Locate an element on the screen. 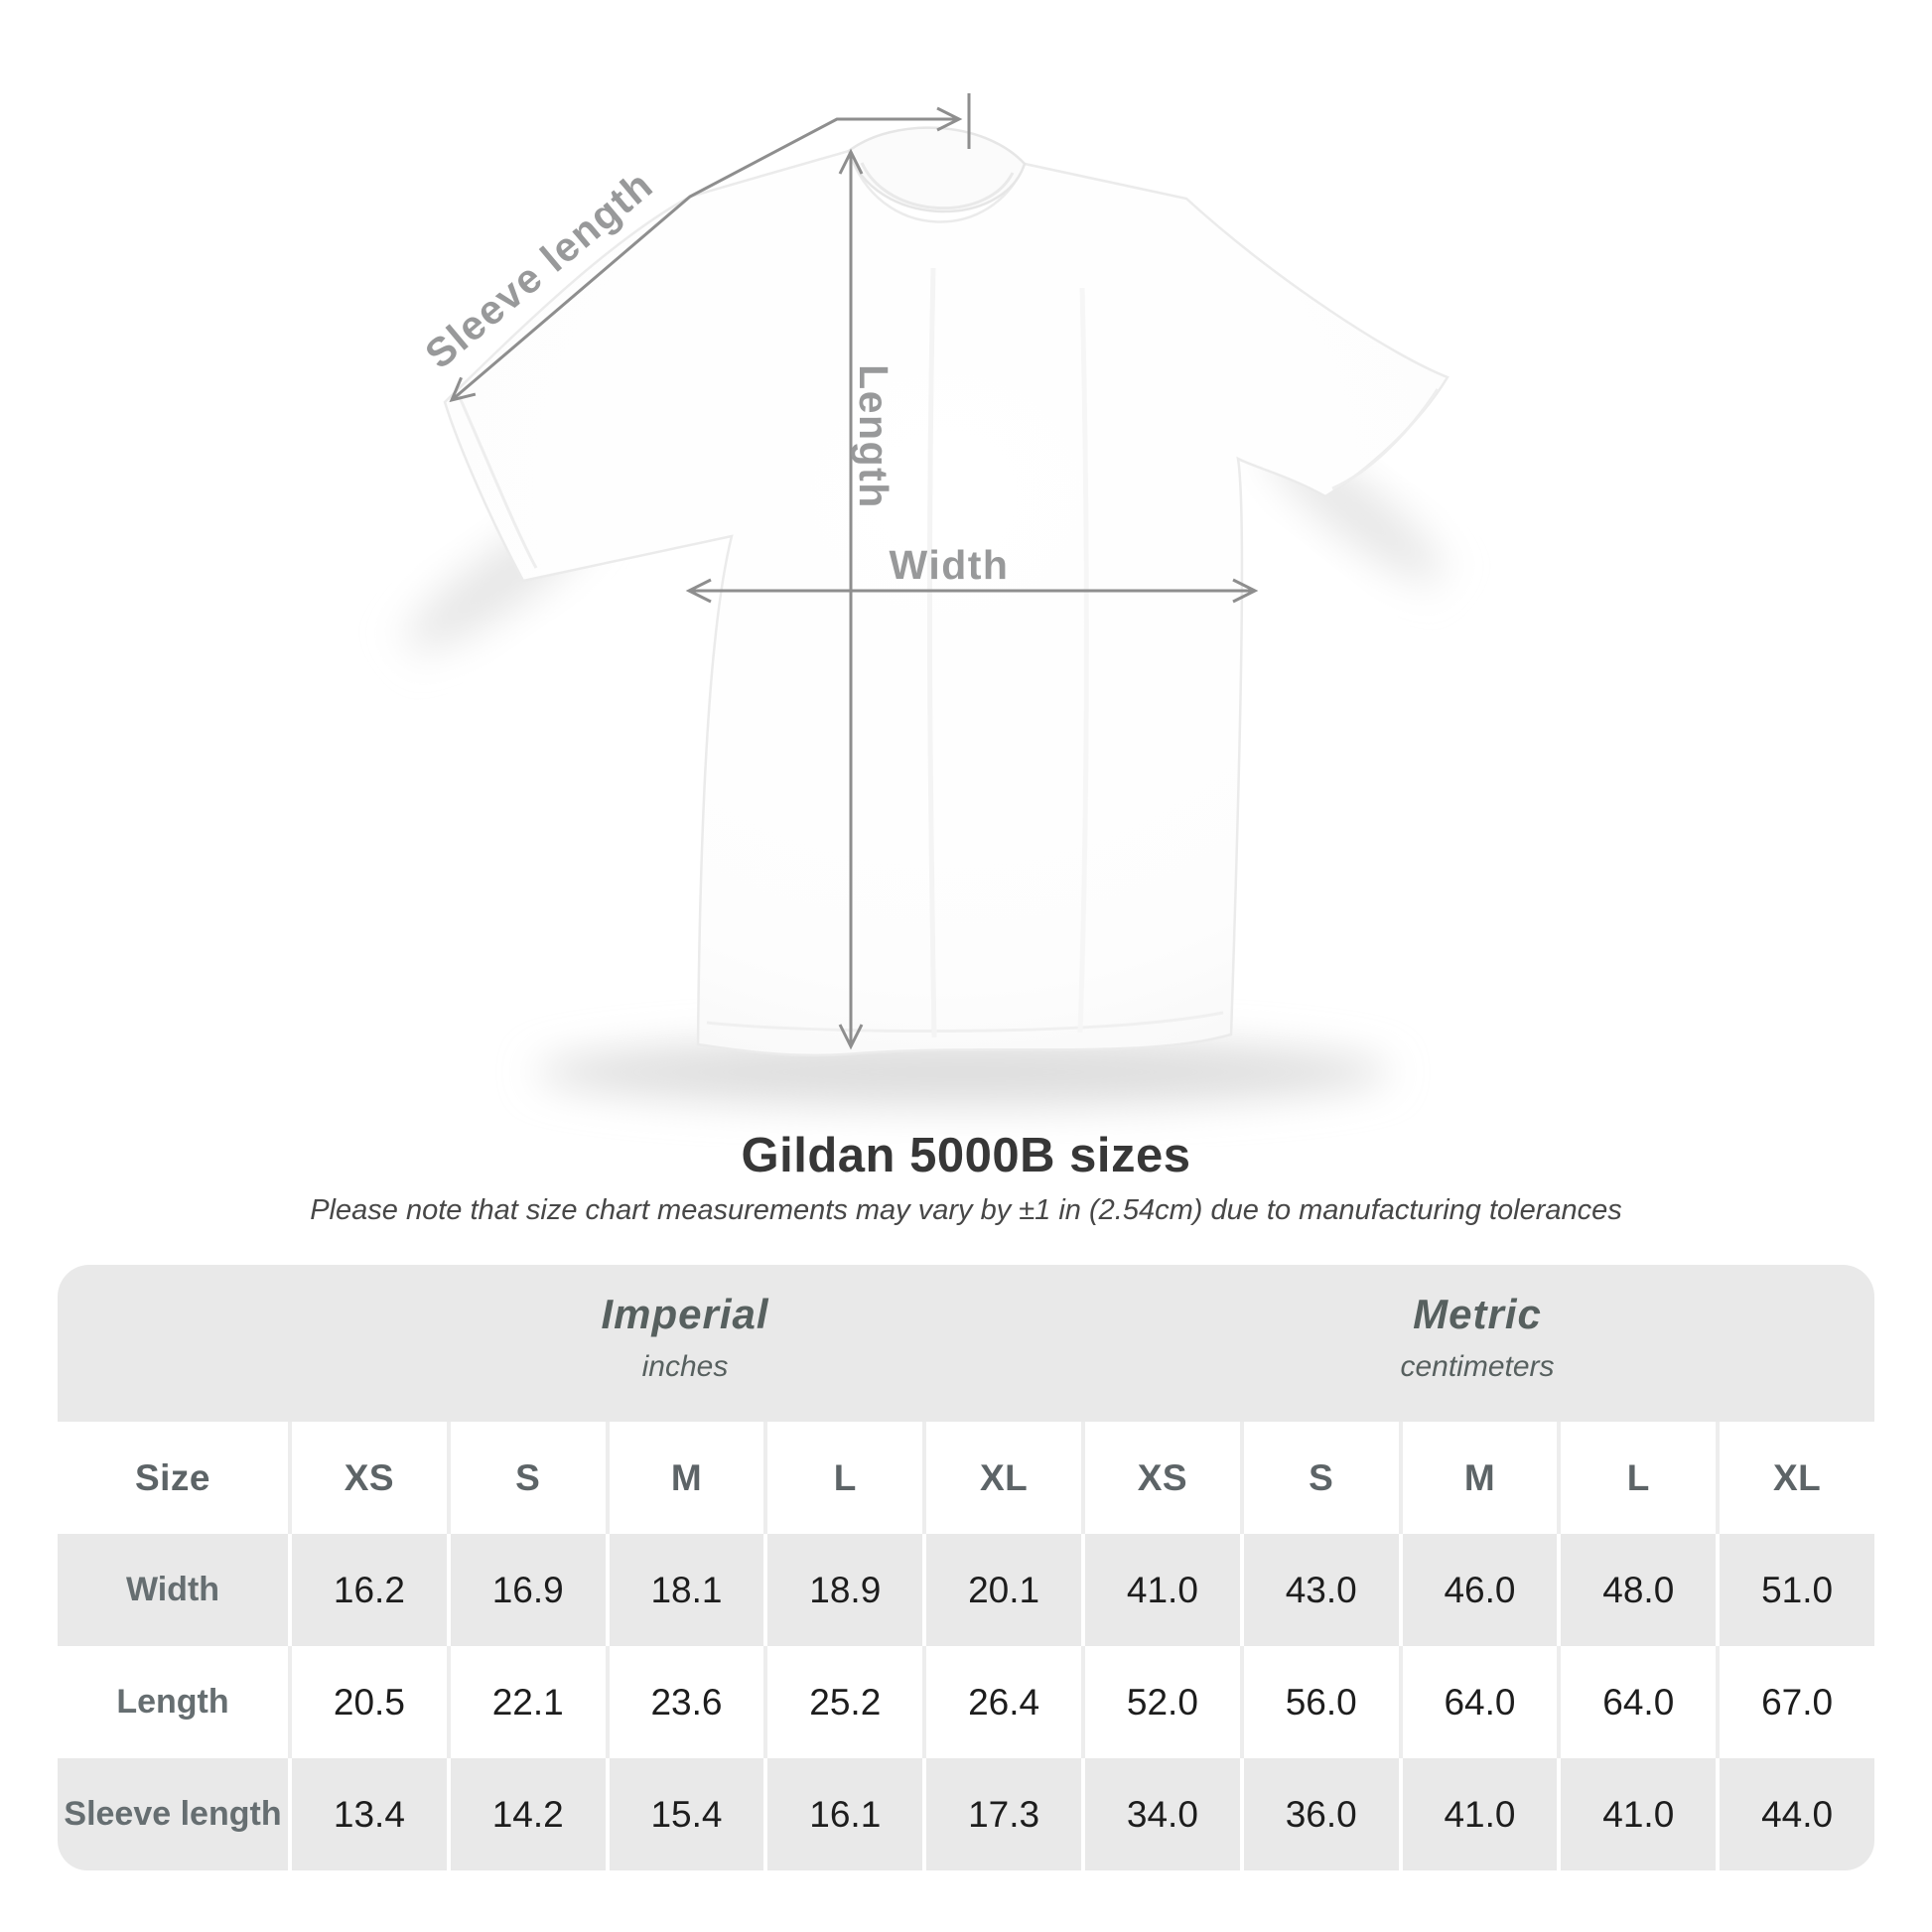 Image resolution: width=1932 pixels, height=1932 pixels. table-cell: 44.0 is located at coordinates (1795, 1814).